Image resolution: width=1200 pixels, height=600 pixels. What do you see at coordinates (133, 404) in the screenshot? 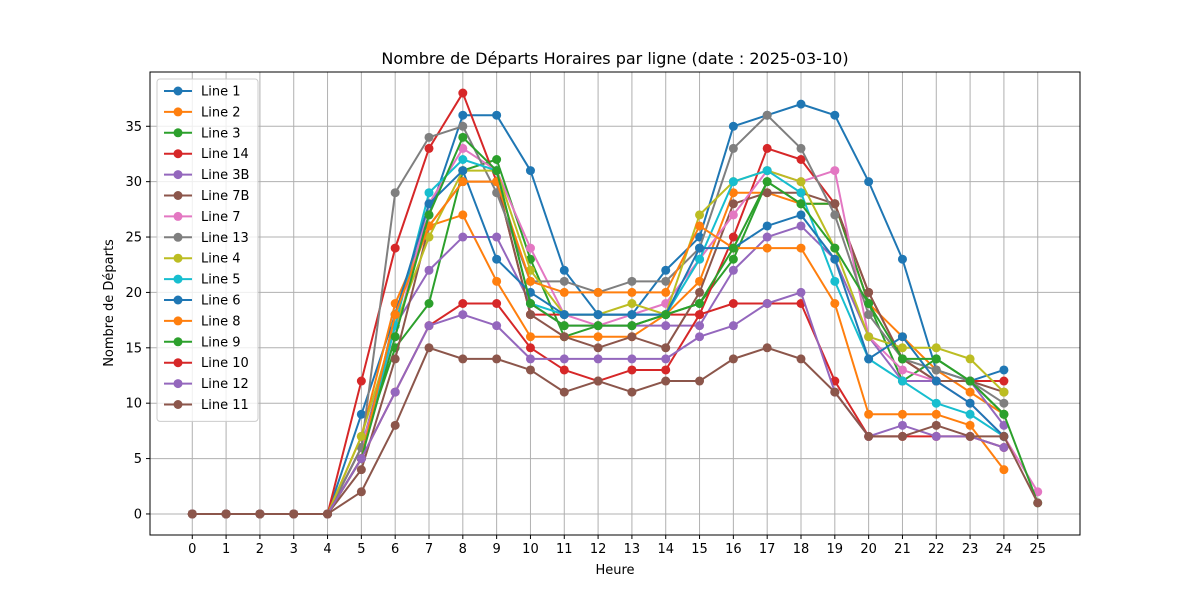
I see `y-tick-label: 10` at bounding box center [133, 404].